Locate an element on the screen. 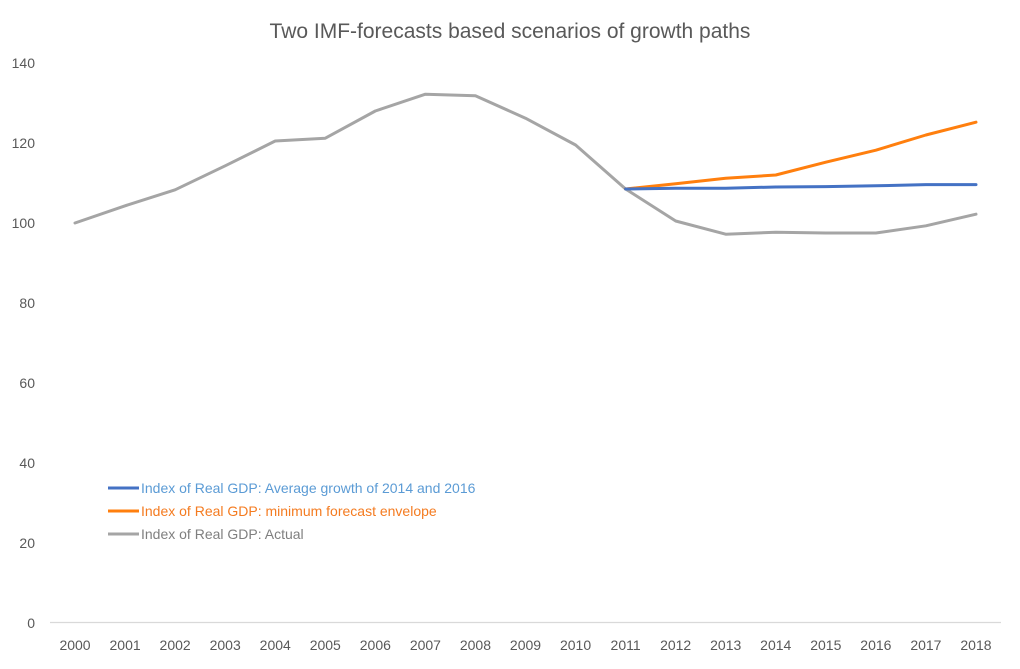  x-tick-label: 2016 is located at coordinates (875, 645).